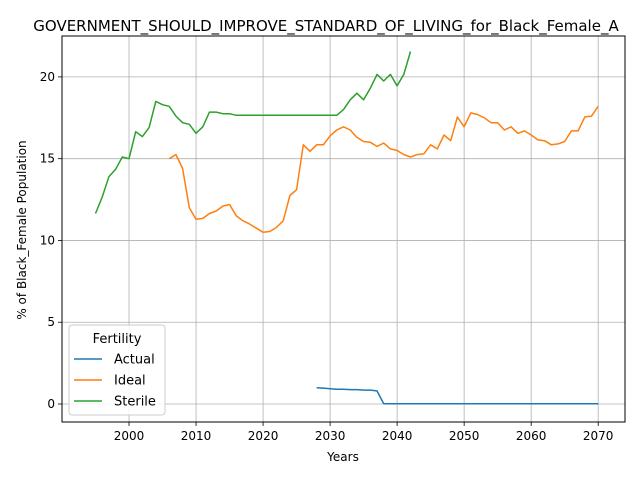 This screenshot has height=480, width=640. I want to click on y-tick-label: 0, so click(51, 404).